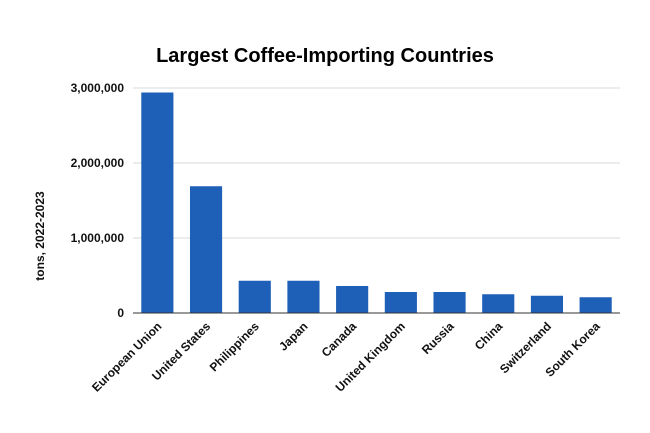  What do you see at coordinates (234, 346) in the screenshot?
I see `x-tick-label: Philippines` at bounding box center [234, 346].